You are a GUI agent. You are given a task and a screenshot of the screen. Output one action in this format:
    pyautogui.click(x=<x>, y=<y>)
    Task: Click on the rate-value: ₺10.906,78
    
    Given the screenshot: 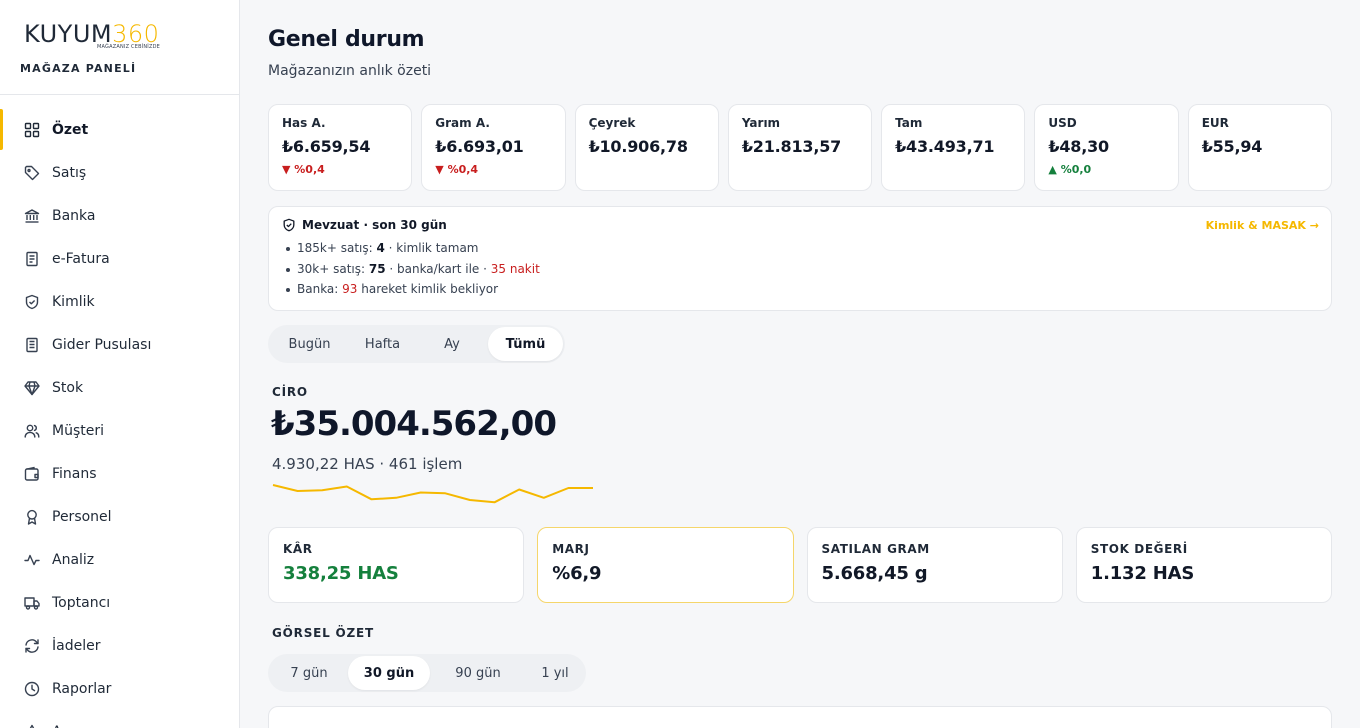 What is the action you would take?
    pyautogui.click(x=638, y=146)
    